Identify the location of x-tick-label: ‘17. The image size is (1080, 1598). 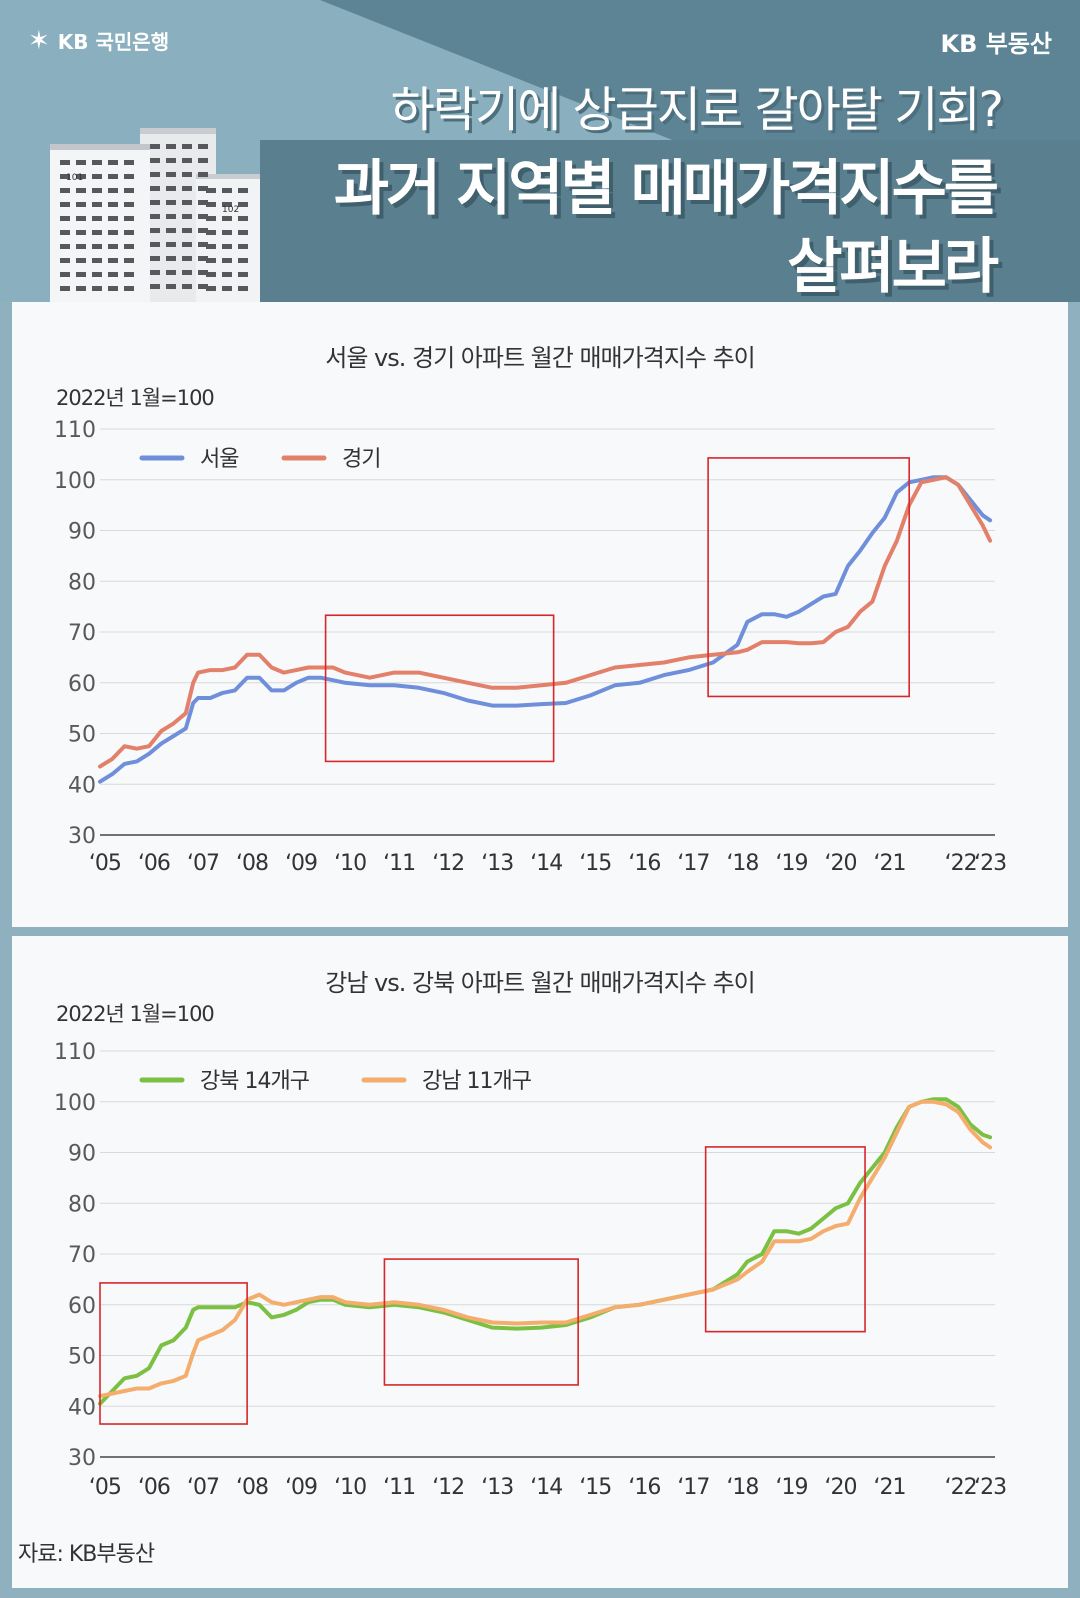
(693, 1487).